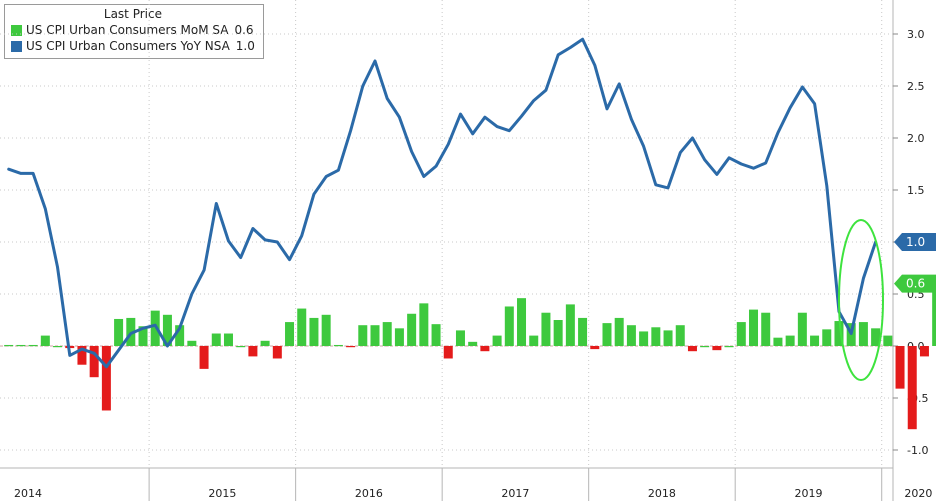 The width and height of the screenshot is (936, 501). I want to click on legend-label-yoy: US CPI Urban Consumers YoY NSA, so click(128, 46).